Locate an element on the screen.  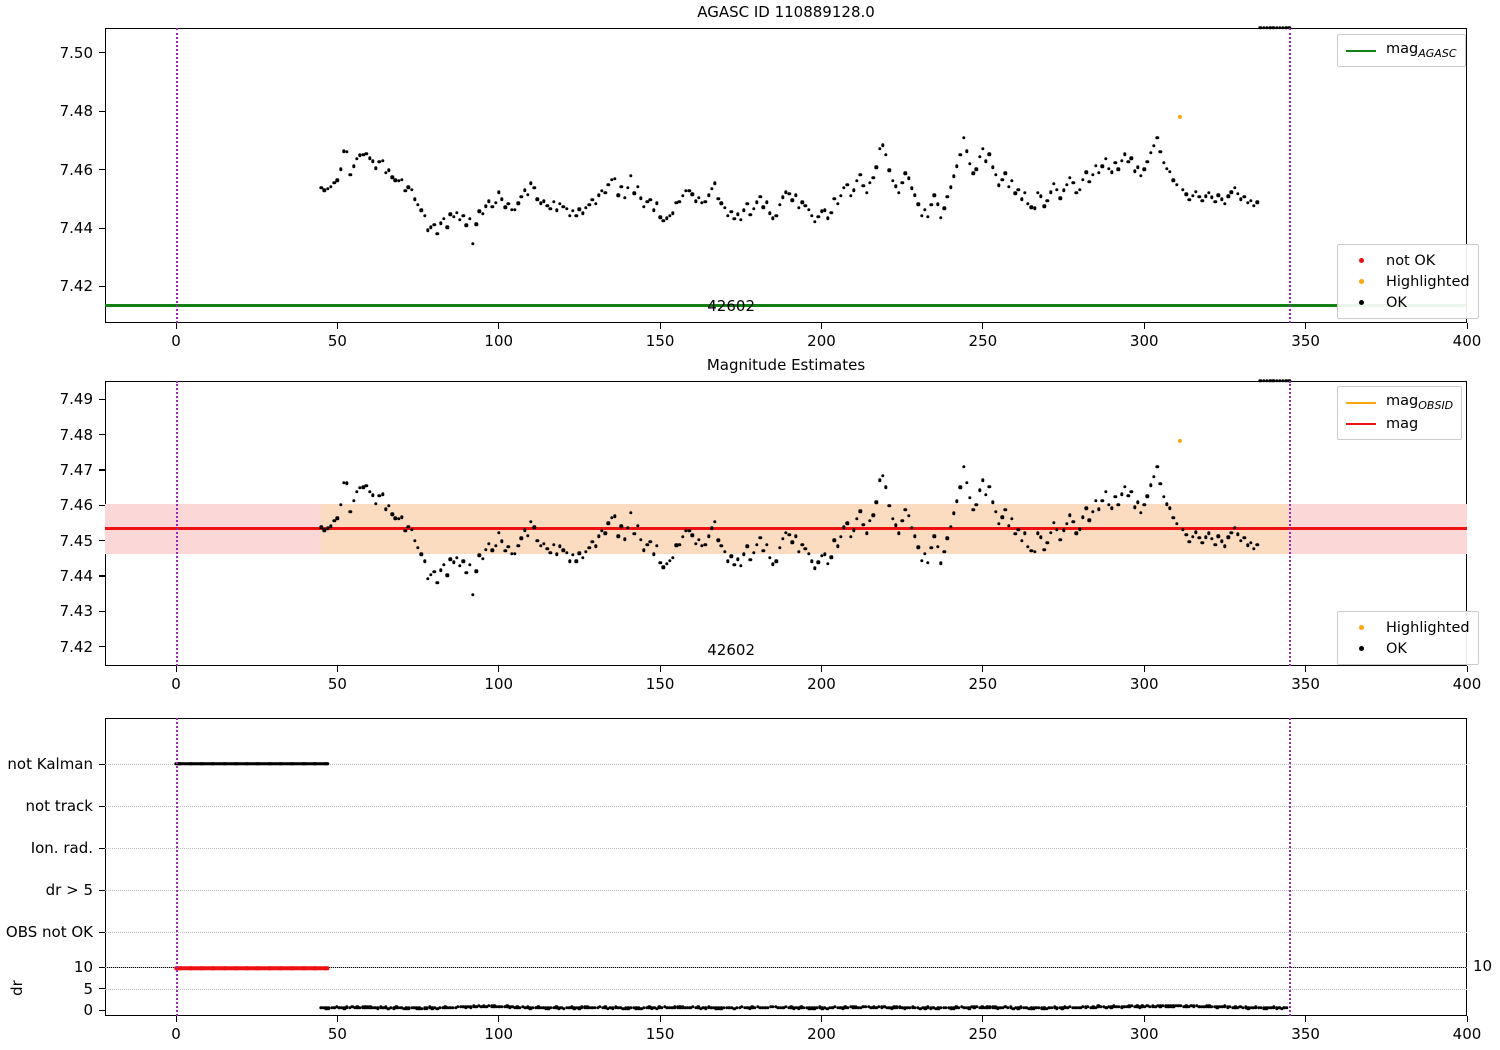
legend-mag-agasc: magAGASC is located at coordinates (1401, 50).